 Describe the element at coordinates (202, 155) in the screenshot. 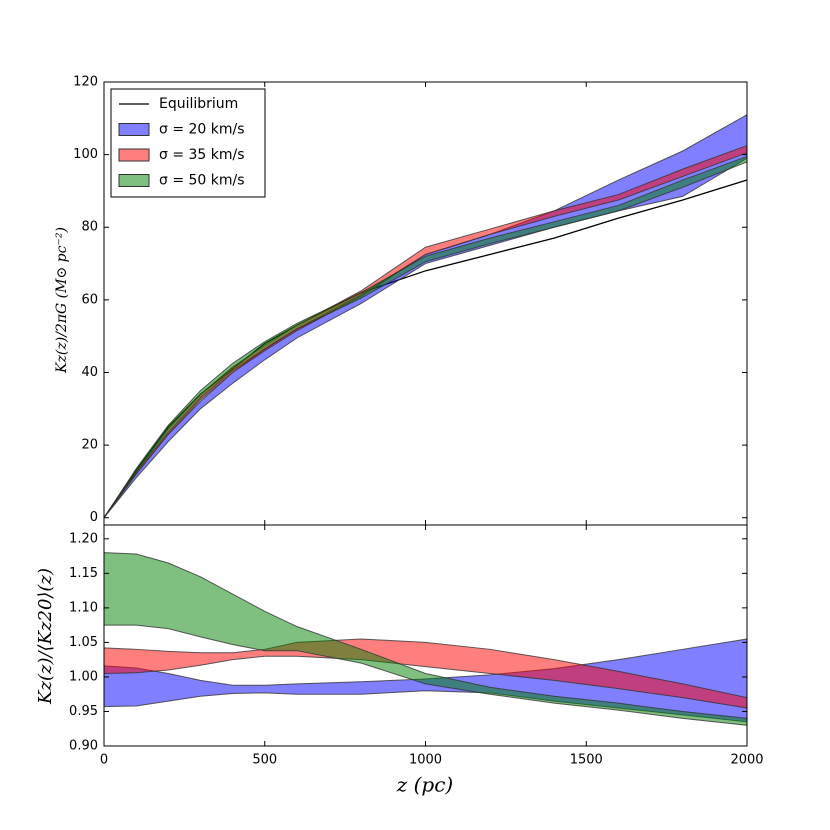

I see `legend-label: σ = 35 km/s` at that location.